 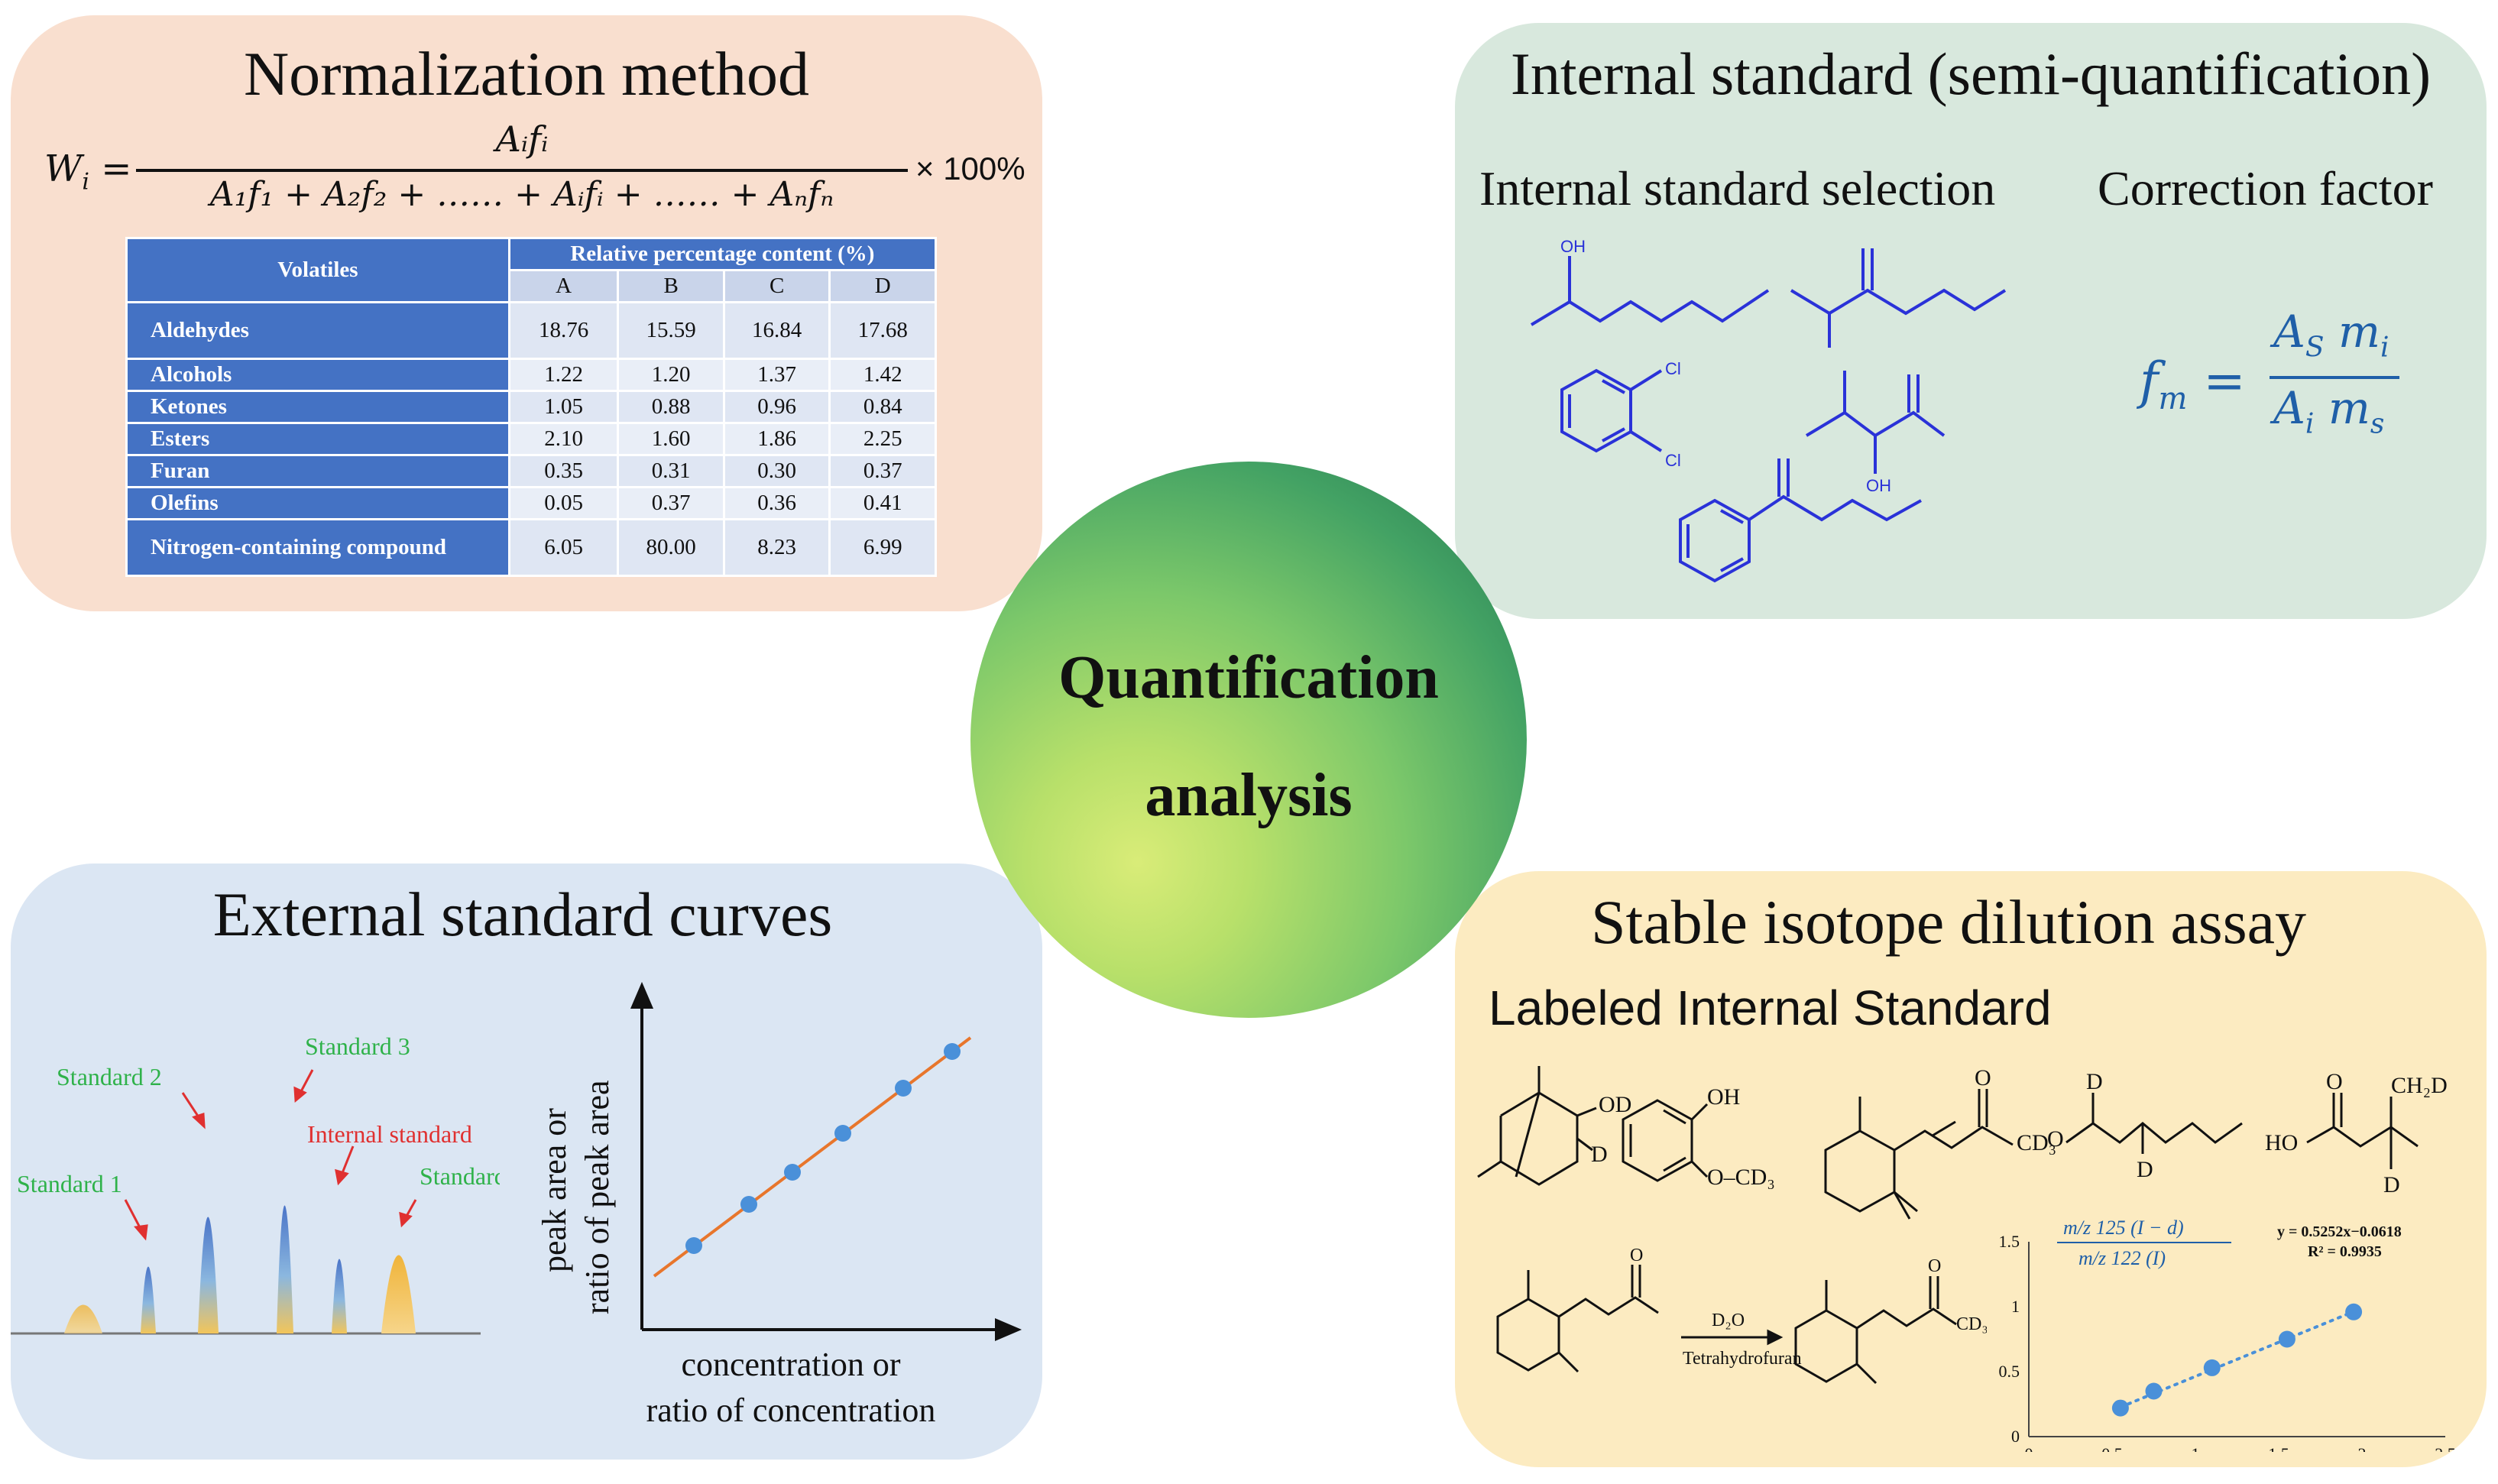 I want to click on struct-label-oh: OH, so click(x=1573, y=247).